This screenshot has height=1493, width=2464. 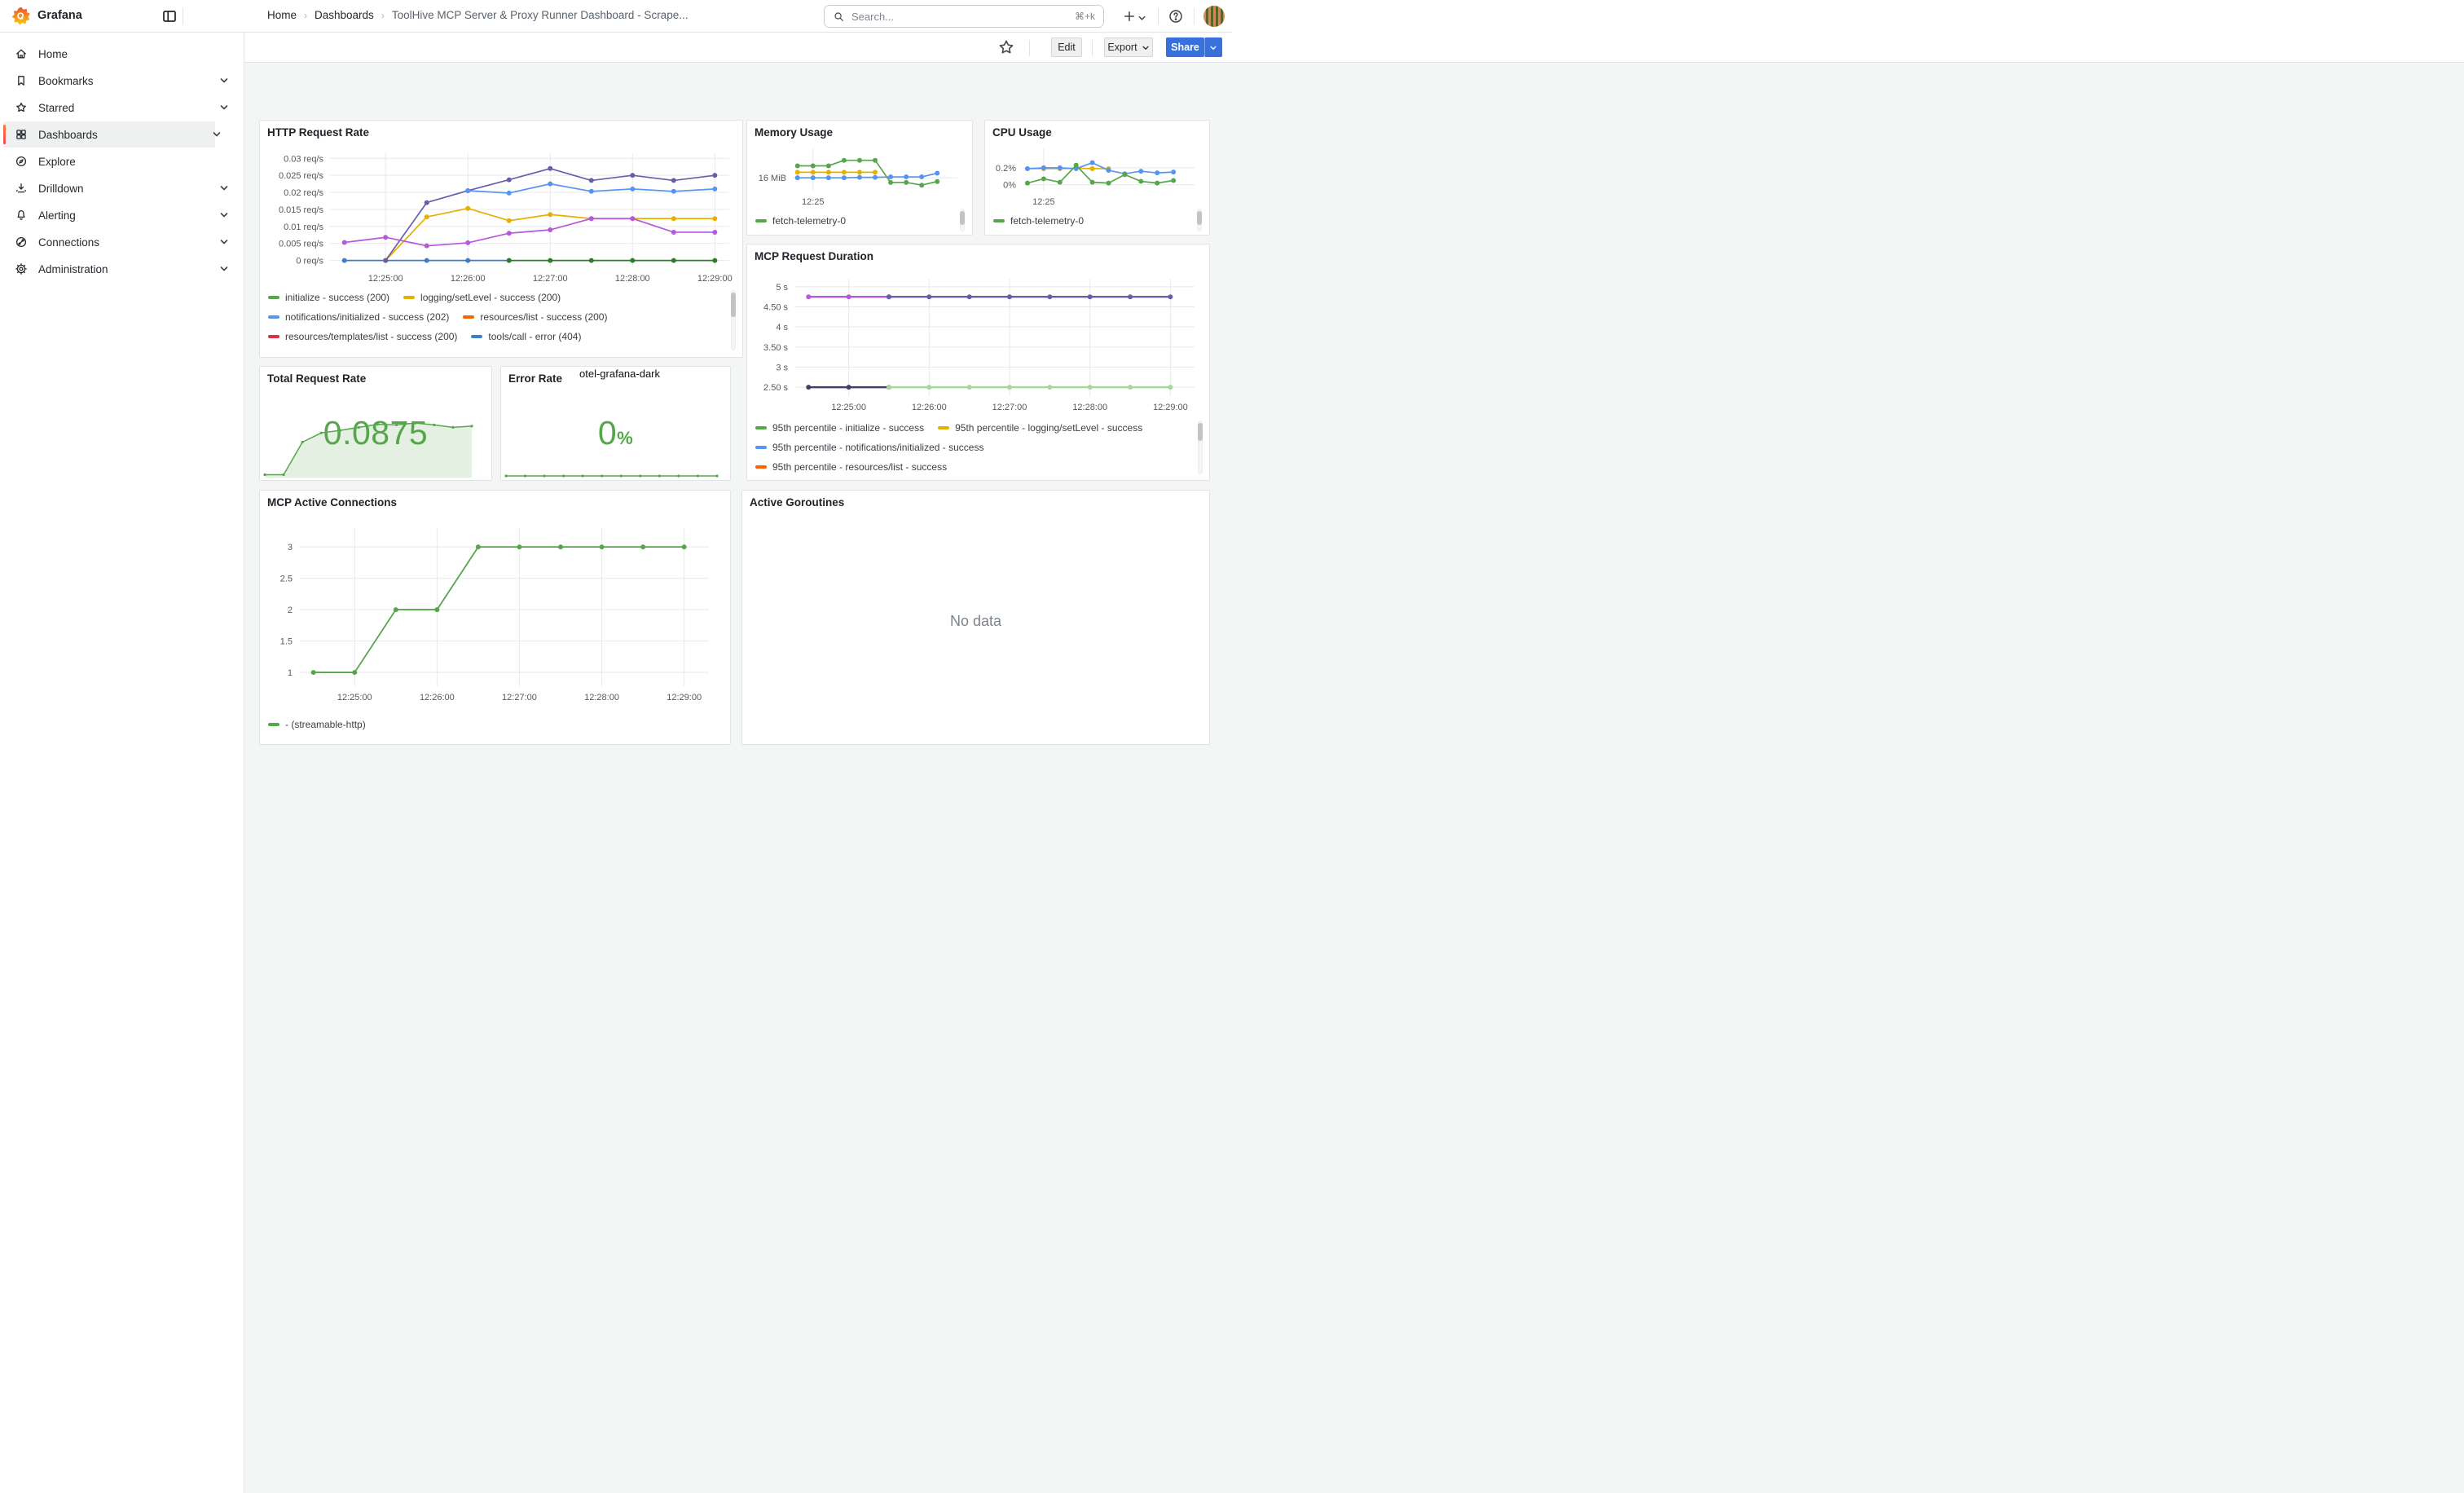 What do you see at coordinates (301, 245) in the screenshot?
I see `svg-text: 0.005 req/s` at bounding box center [301, 245].